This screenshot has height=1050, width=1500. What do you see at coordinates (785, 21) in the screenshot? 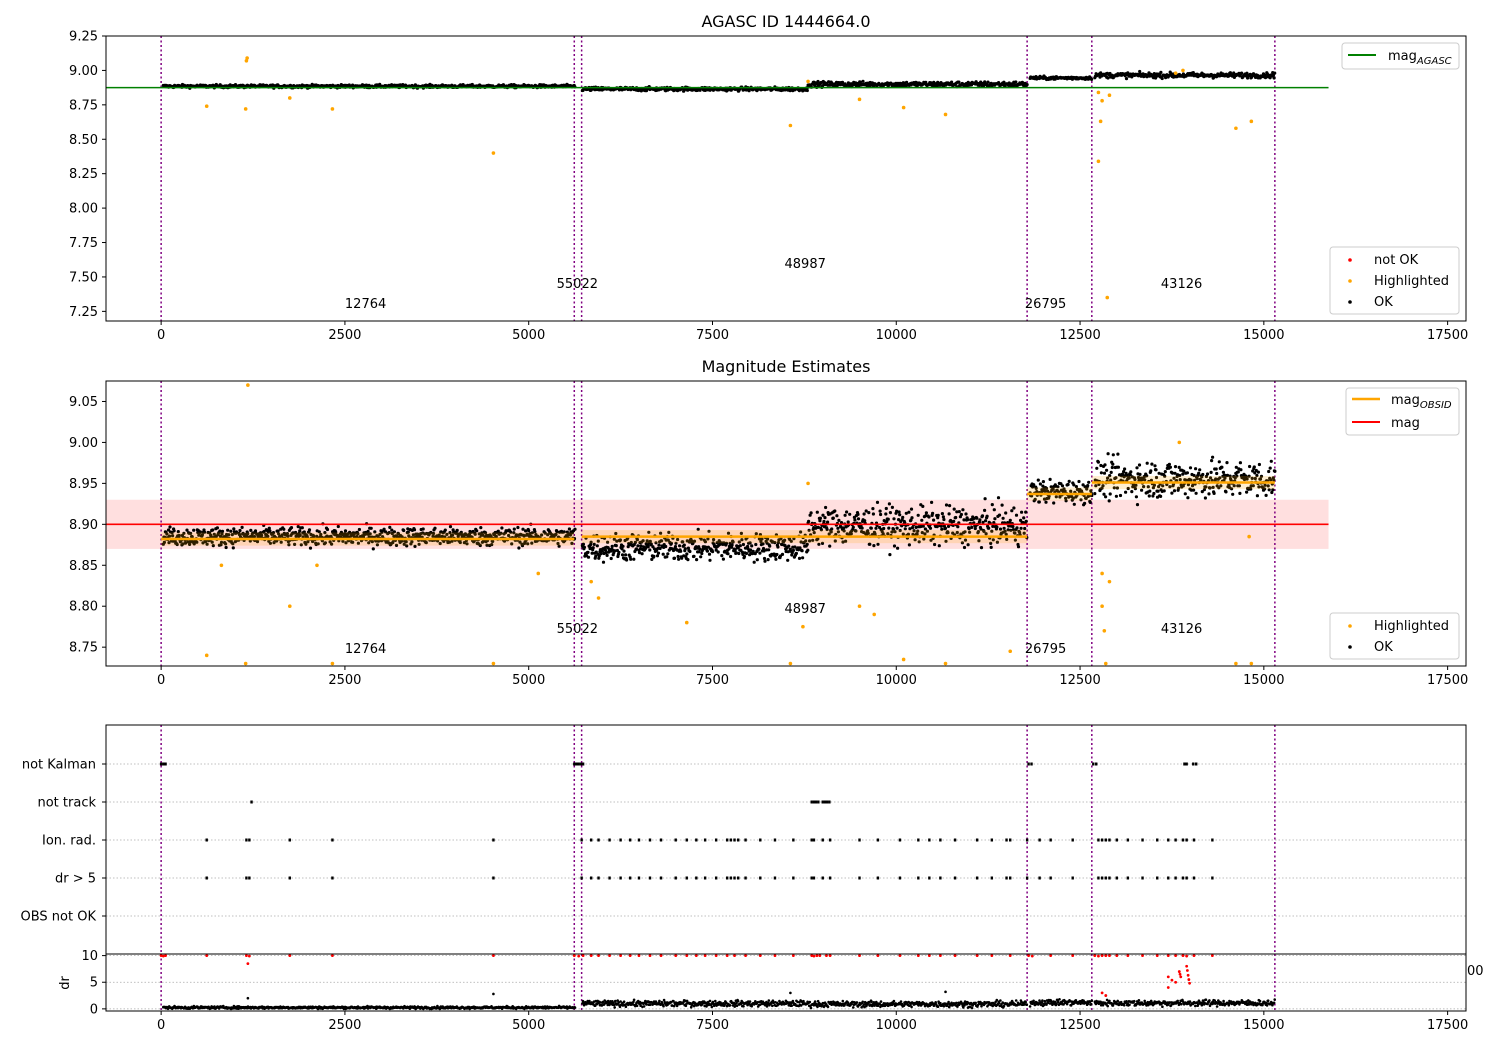
I see `top-panel-title: AGASC ID 1444664.0` at bounding box center [785, 21].